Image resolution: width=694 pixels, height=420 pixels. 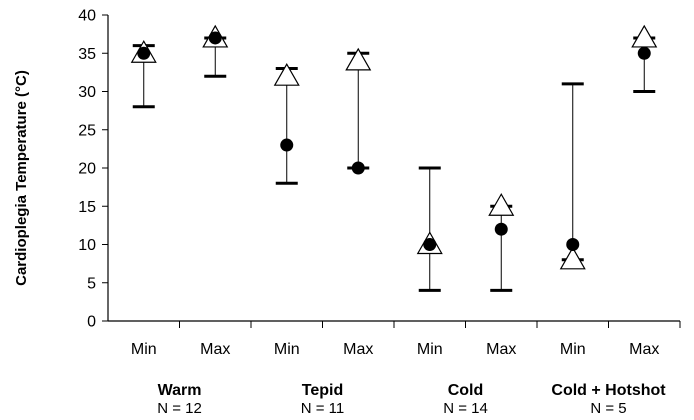 I want to click on y-tick-label: 5, so click(x=91, y=283).